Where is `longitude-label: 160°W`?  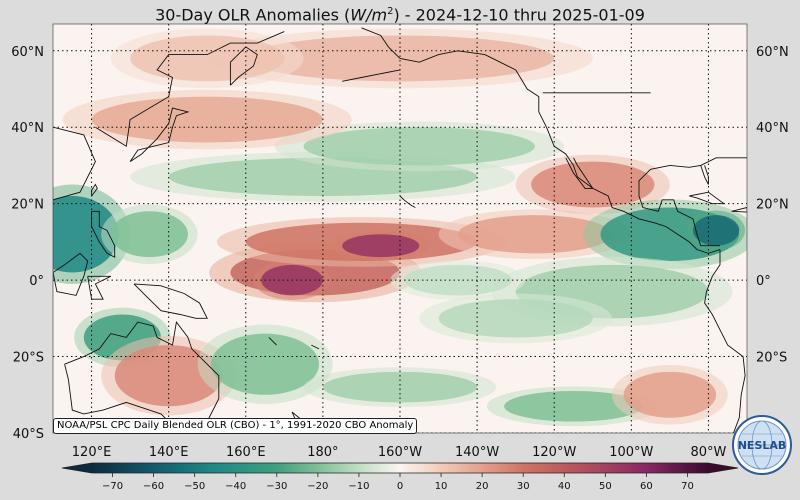
longitude-label: 160°W is located at coordinates (400, 452).